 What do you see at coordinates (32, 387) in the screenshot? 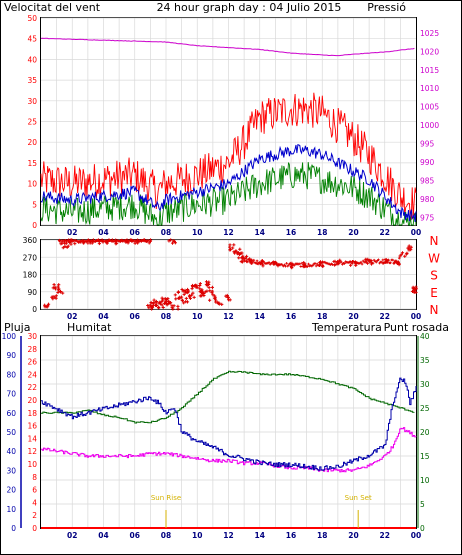
I see `rain-y-tick: 22` at bounding box center [32, 387].